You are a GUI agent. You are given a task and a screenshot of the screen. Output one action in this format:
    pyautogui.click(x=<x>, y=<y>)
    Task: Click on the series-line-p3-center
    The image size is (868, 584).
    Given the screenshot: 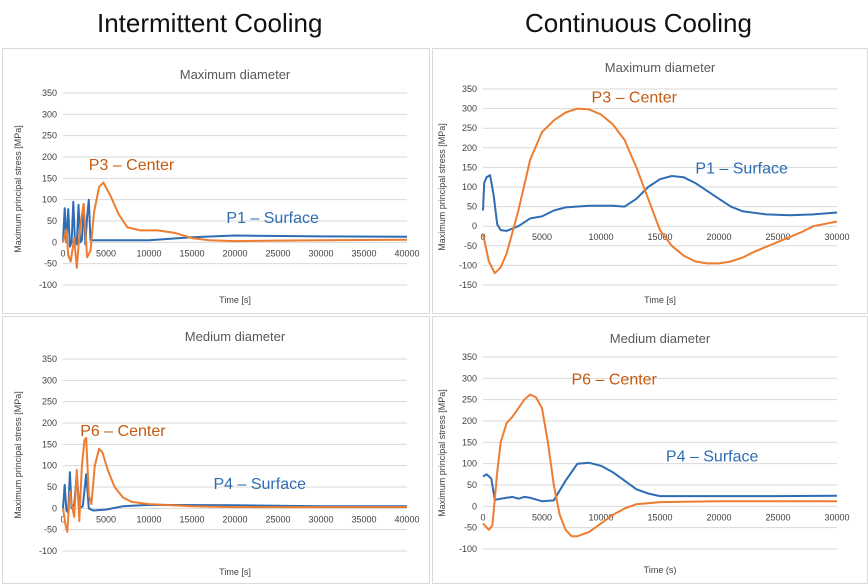 What is the action you would take?
    pyautogui.click(x=235, y=225)
    